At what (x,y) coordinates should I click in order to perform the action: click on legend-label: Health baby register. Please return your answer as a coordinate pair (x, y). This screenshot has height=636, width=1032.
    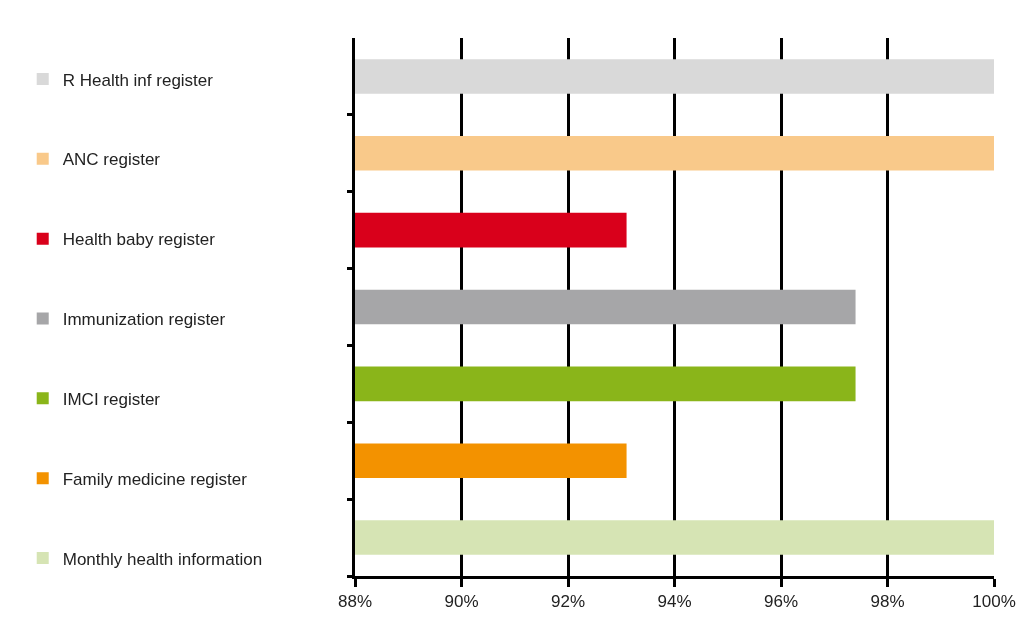
    Looking at the image, I should click on (139, 240).